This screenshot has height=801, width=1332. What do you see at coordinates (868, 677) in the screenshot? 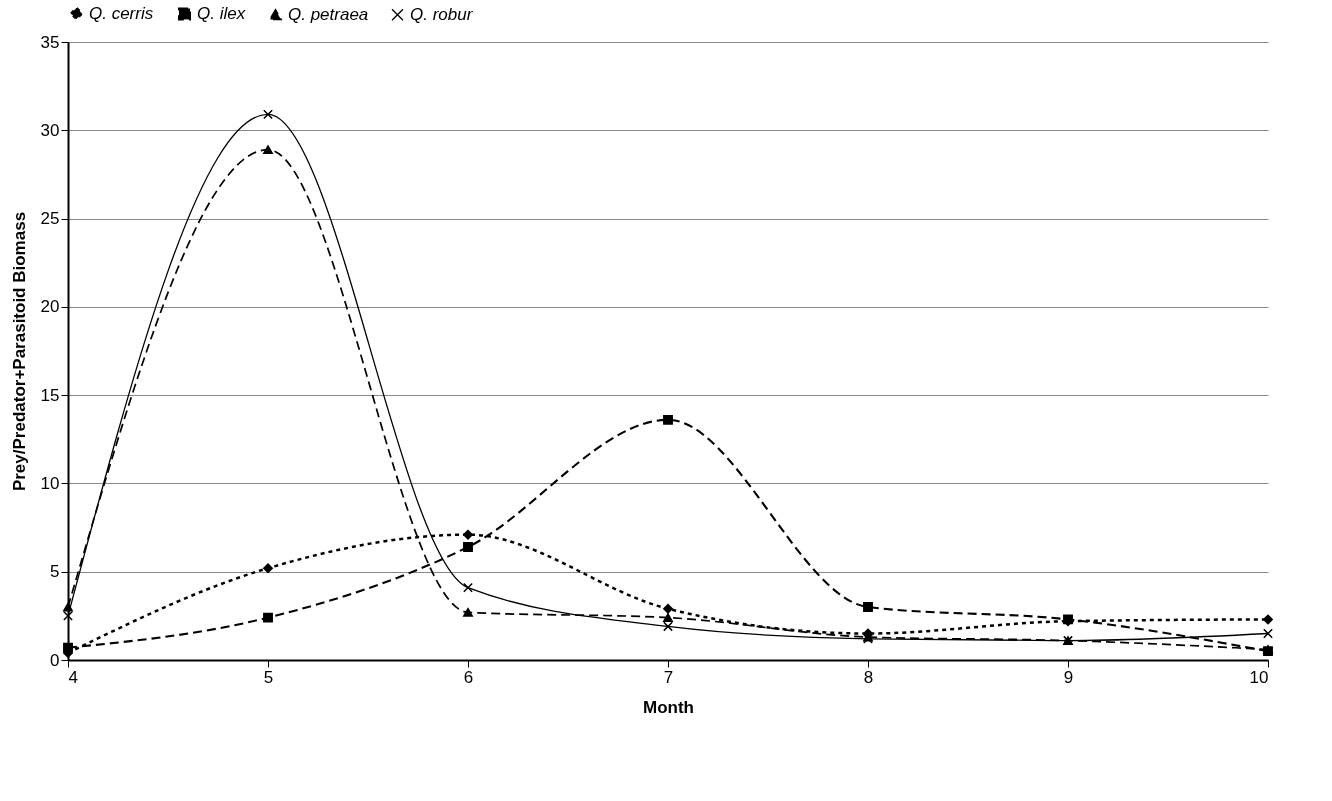
I see `x-tick-label: 8` at bounding box center [868, 677].